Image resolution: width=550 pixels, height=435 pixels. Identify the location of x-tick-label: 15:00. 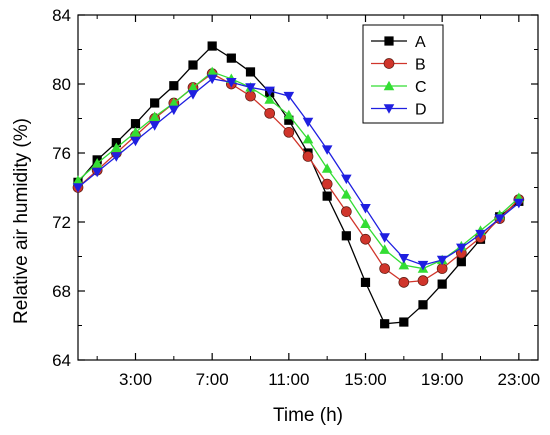
(365, 379).